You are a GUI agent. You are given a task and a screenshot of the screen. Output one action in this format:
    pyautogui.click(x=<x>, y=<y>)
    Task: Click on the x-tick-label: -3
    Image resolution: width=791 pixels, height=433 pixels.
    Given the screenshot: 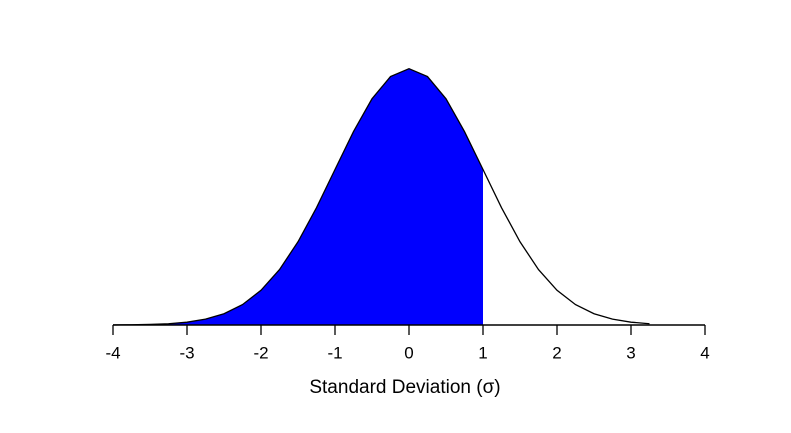 What is the action you would take?
    pyautogui.click(x=186, y=352)
    